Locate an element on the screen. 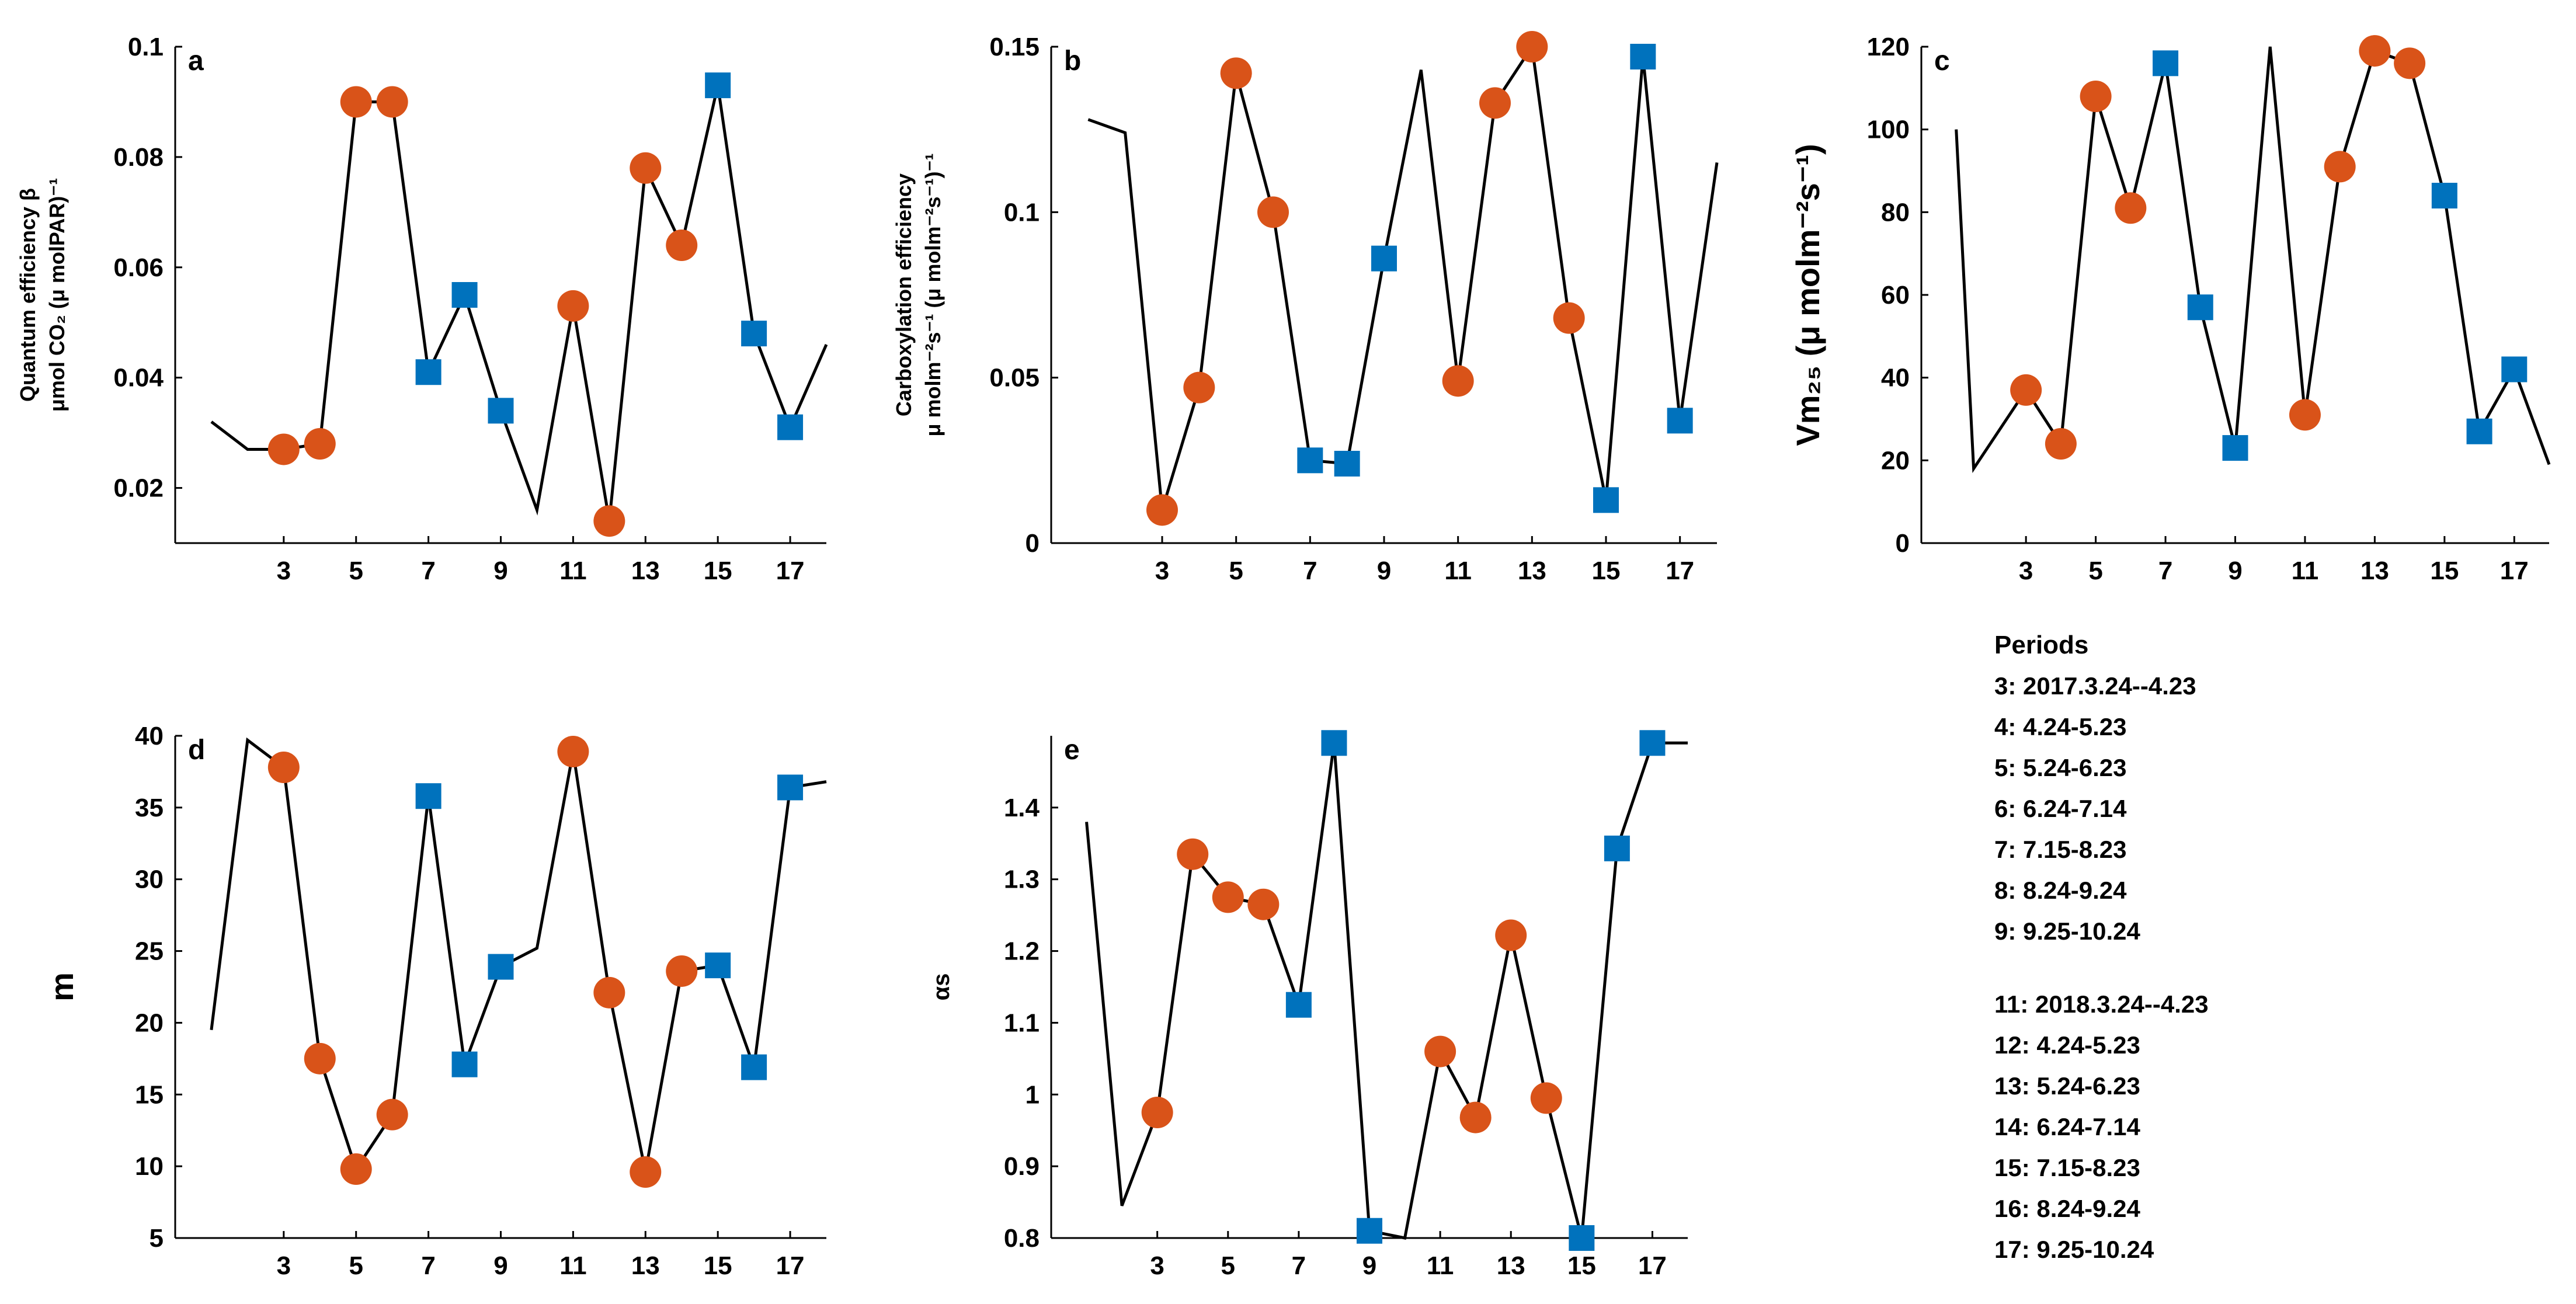 The width and height of the screenshot is (2576, 1304). y-tick-label: 1.4 is located at coordinates (1022, 808).